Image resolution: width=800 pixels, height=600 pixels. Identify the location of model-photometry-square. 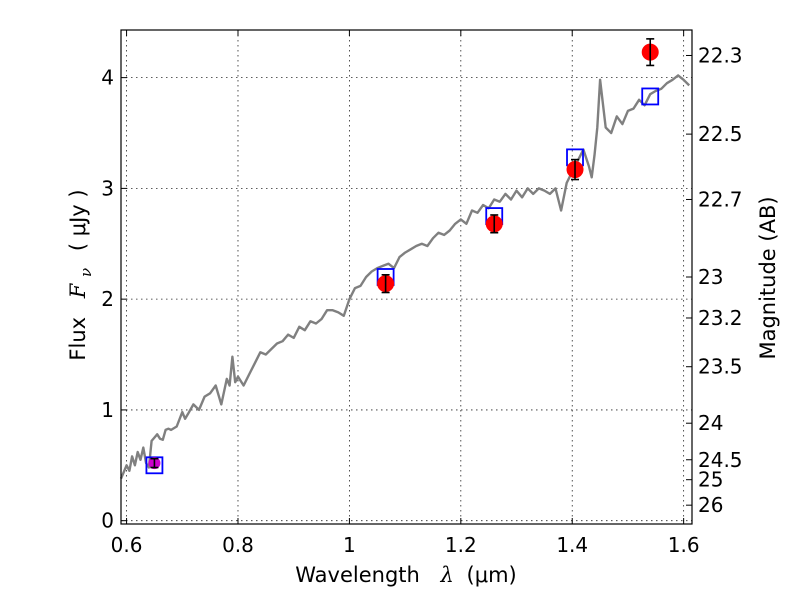
(650, 96).